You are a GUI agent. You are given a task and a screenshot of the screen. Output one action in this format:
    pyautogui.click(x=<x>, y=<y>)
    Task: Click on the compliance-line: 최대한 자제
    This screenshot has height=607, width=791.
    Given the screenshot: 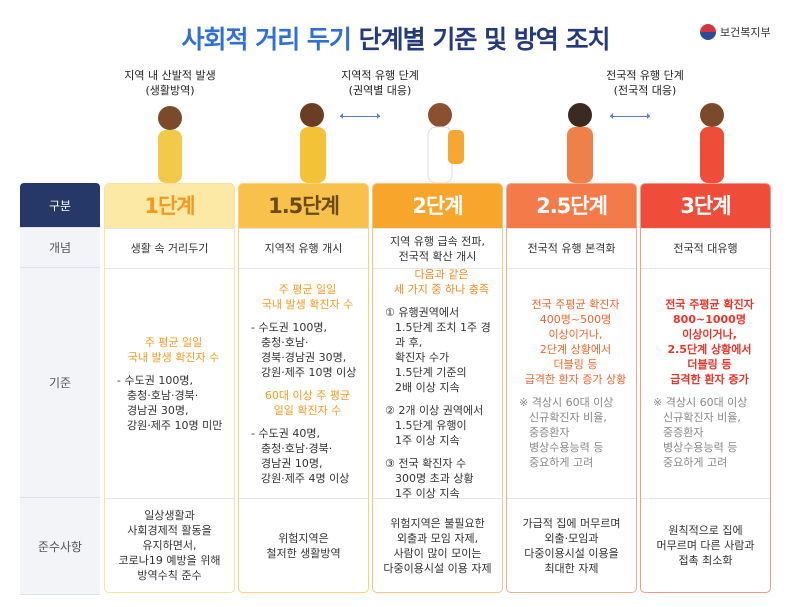 What is the action you would take?
    pyautogui.click(x=571, y=568)
    